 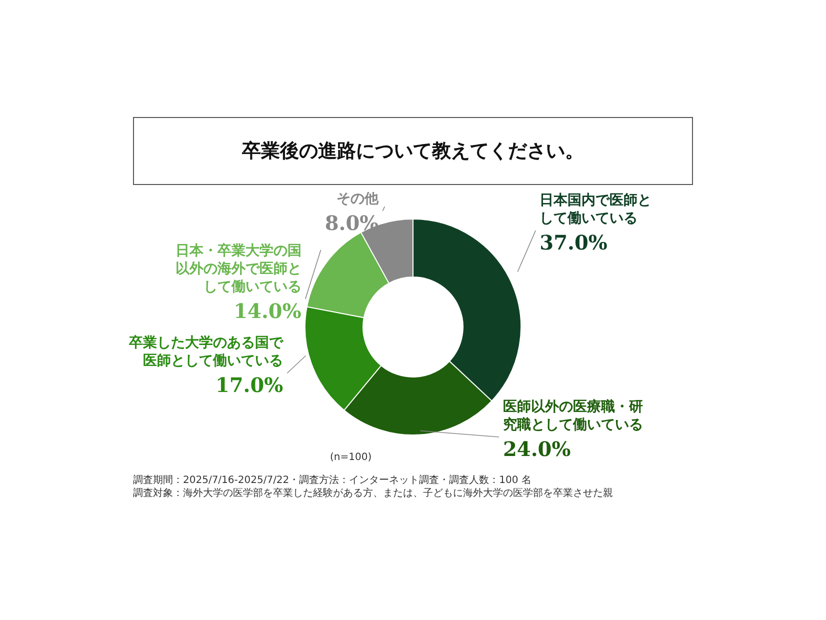 What do you see at coordinates (332, 480) in the screenshot?
I see `text: 調査期間：2025/7/16-2025/7/22・調査方法：インターネット調査・調査人数：100 名` at bounding box center [332, 480].